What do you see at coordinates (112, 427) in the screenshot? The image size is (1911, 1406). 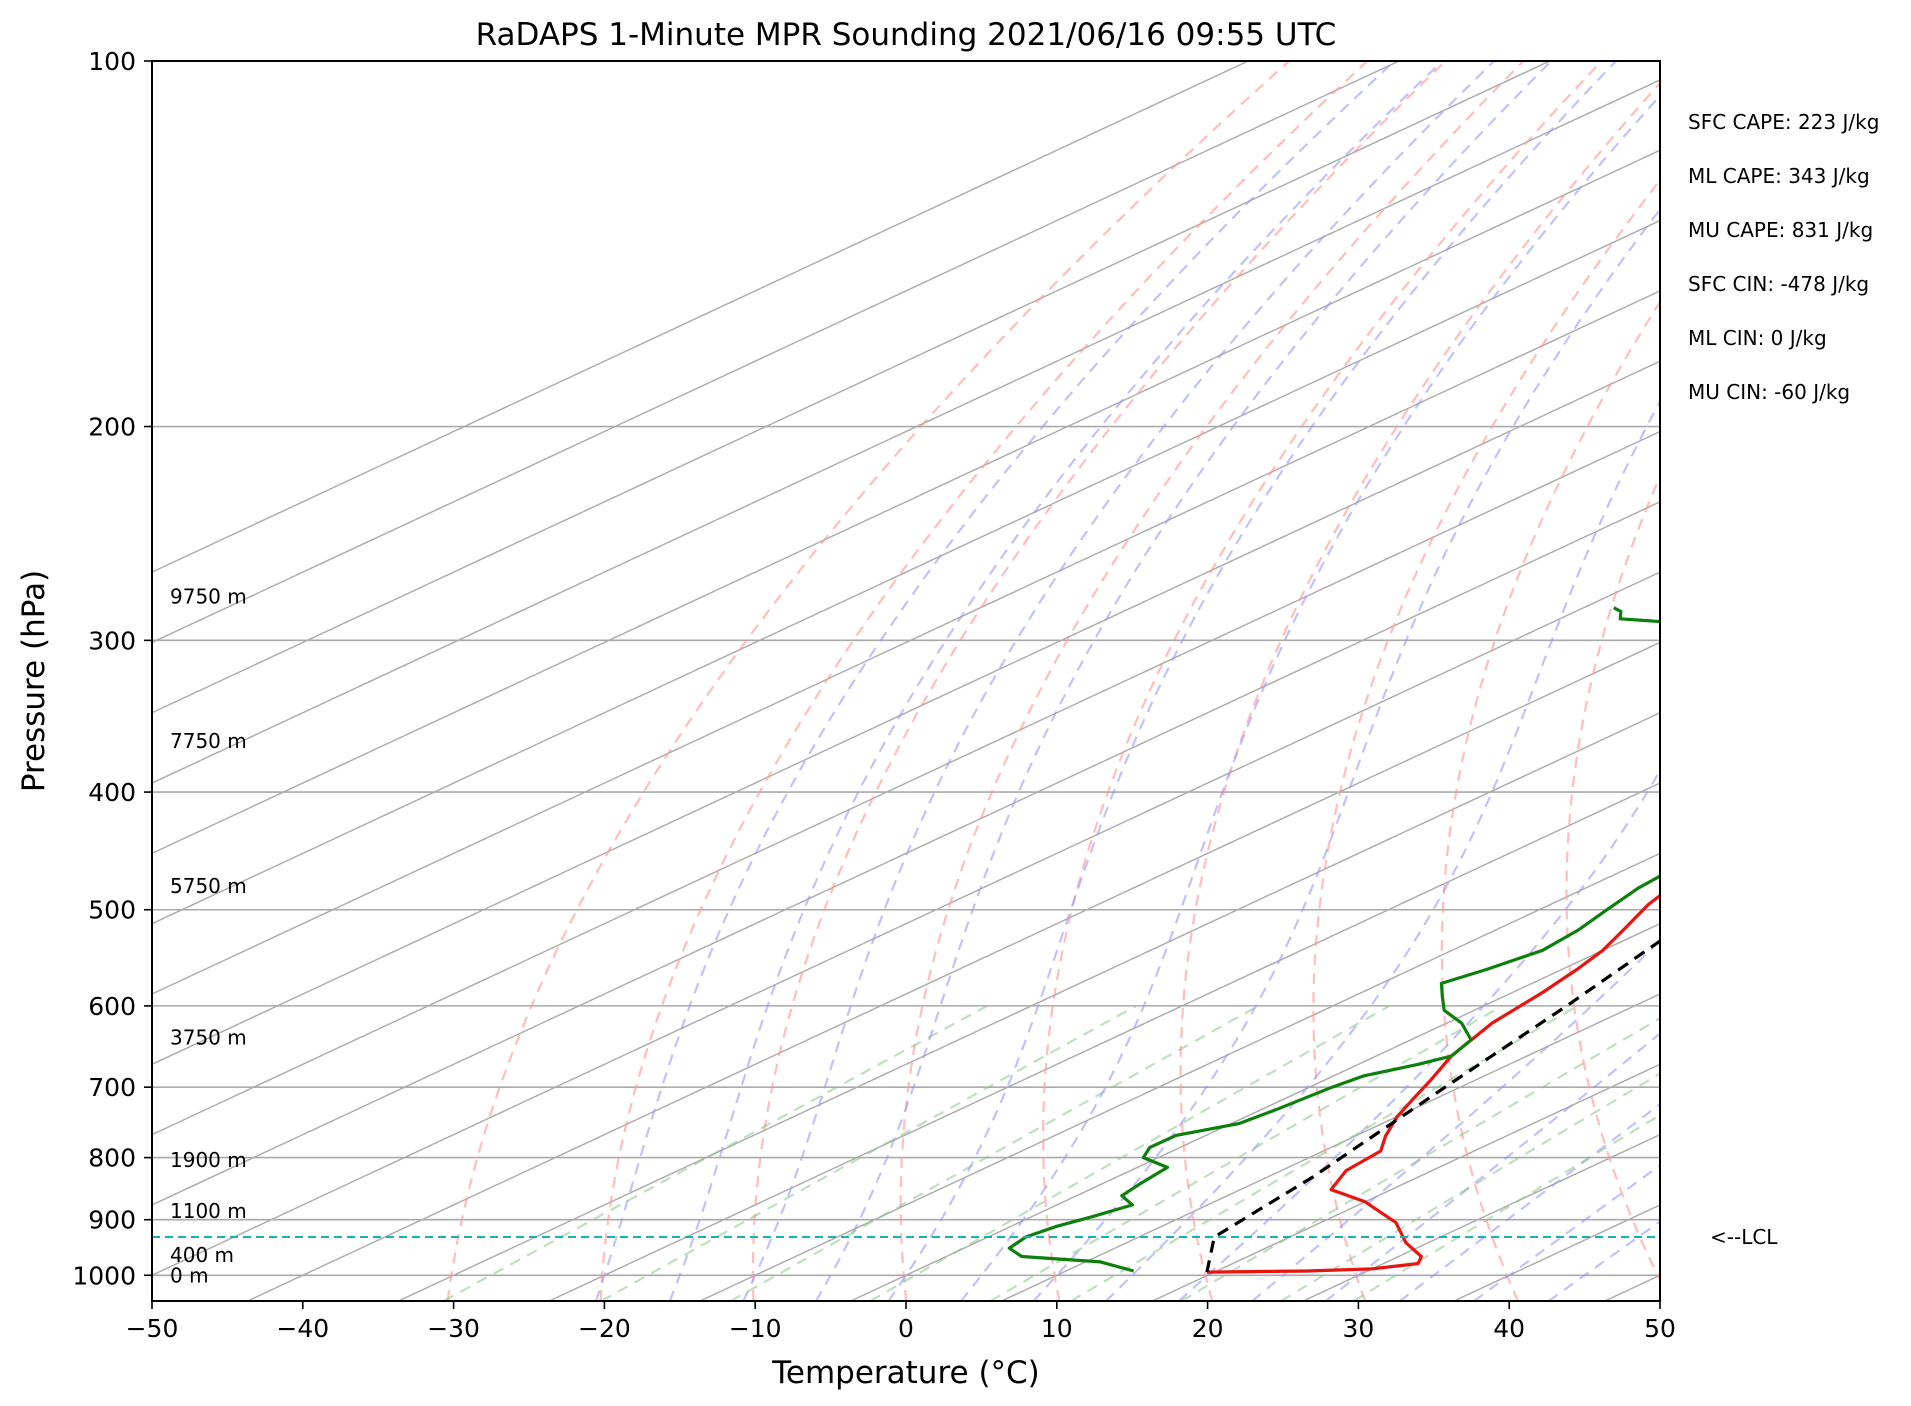 I see `y-tick-label: 200` at bounding box center [112, 427].